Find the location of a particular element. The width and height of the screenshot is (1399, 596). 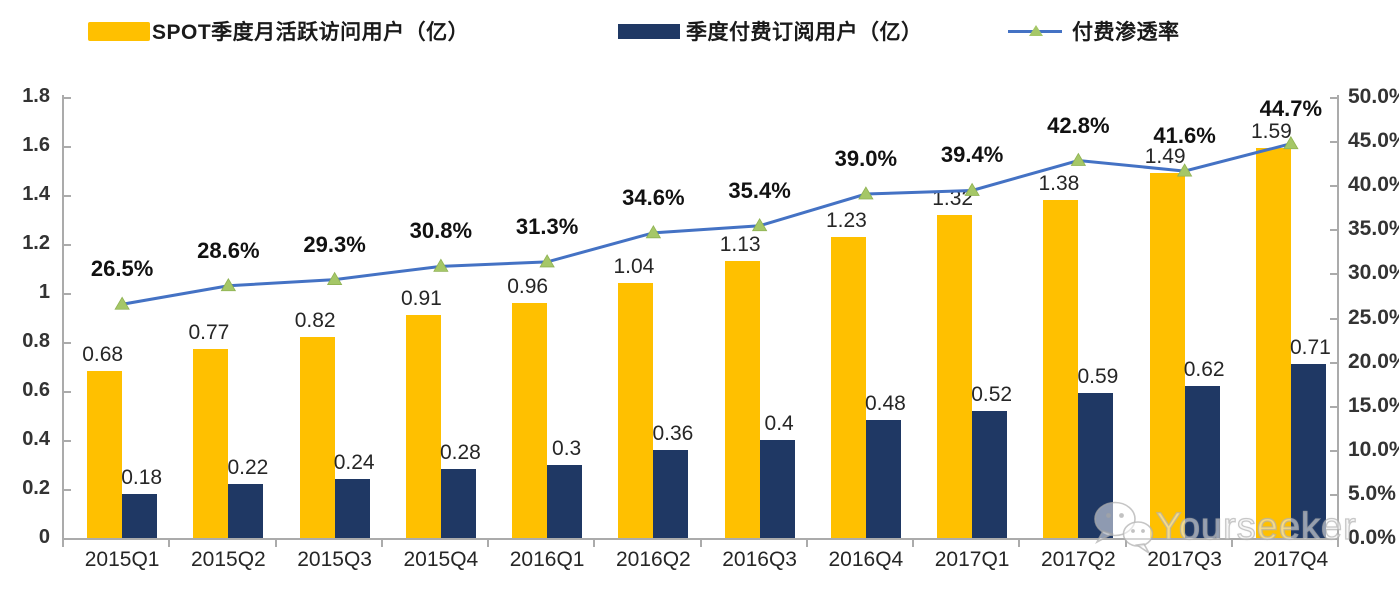

x-axis-label: 2017Q3 is located at coordinates (1184, 559).